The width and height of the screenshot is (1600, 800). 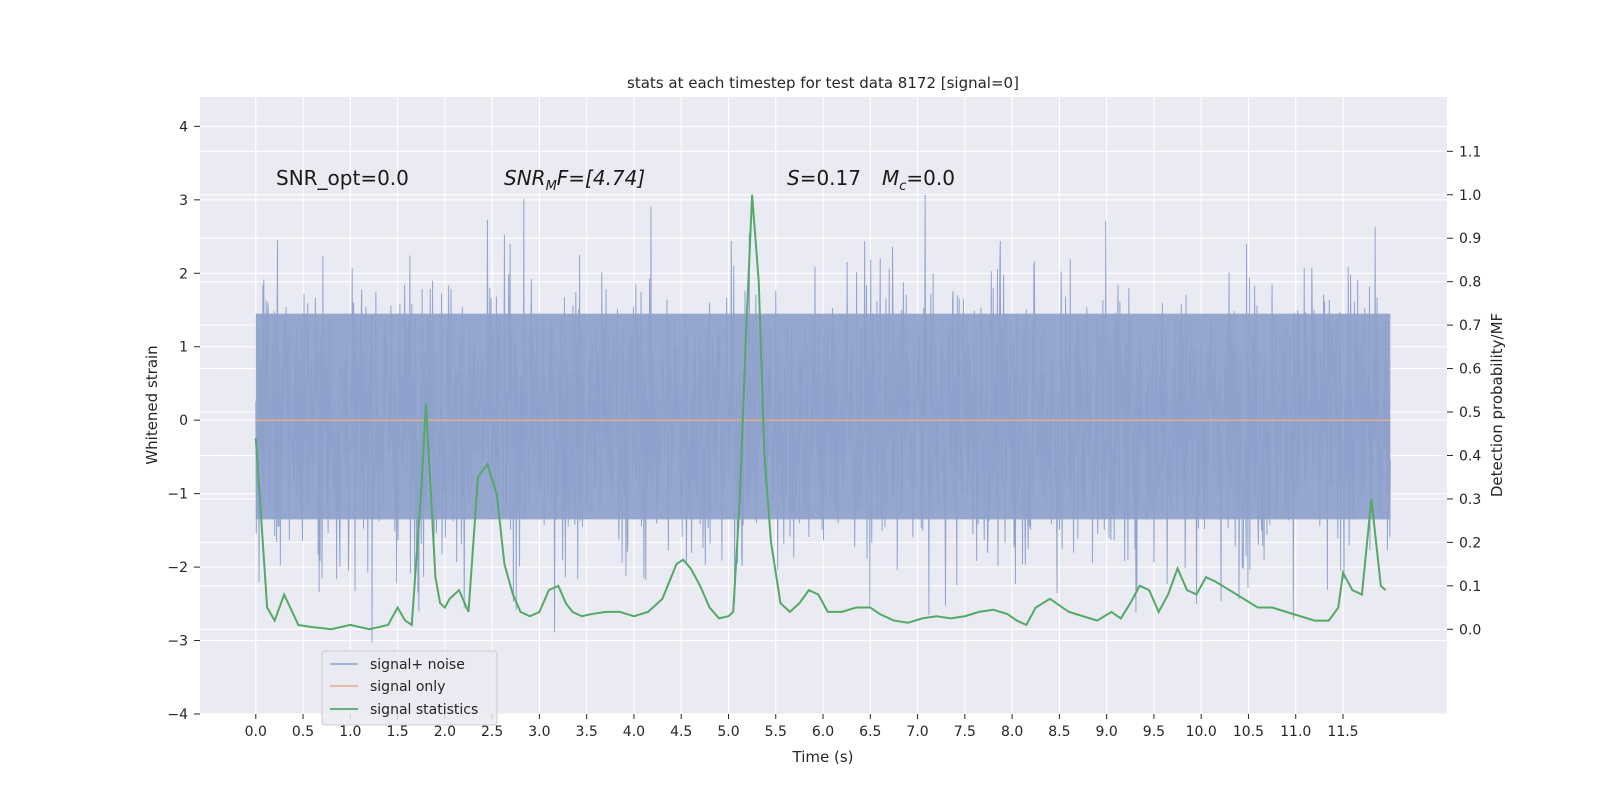 What do you see at coordinates (1470, 326) in the screenshot?
I see `y2-tick-label-4: 0.7` at bounding box center [1470, 326].